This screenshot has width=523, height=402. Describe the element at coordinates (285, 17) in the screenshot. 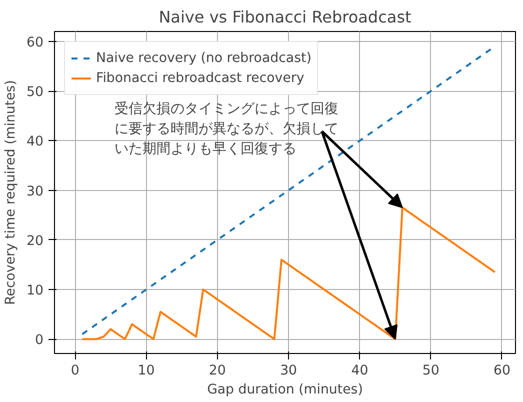

I see `chart-title: Naive vs Fibonacci Rebroadcast` at that location.